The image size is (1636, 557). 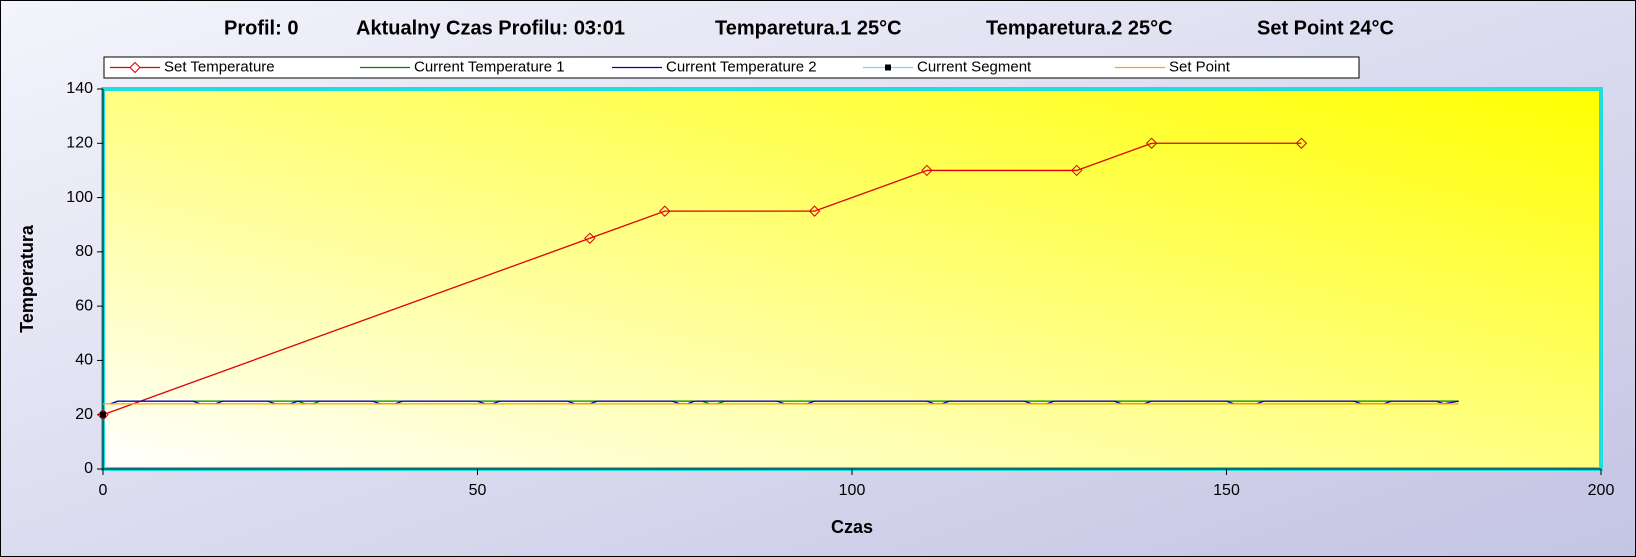 I want to click on header-item: Temparetura.1 25°C, so click(x=808, y=28).